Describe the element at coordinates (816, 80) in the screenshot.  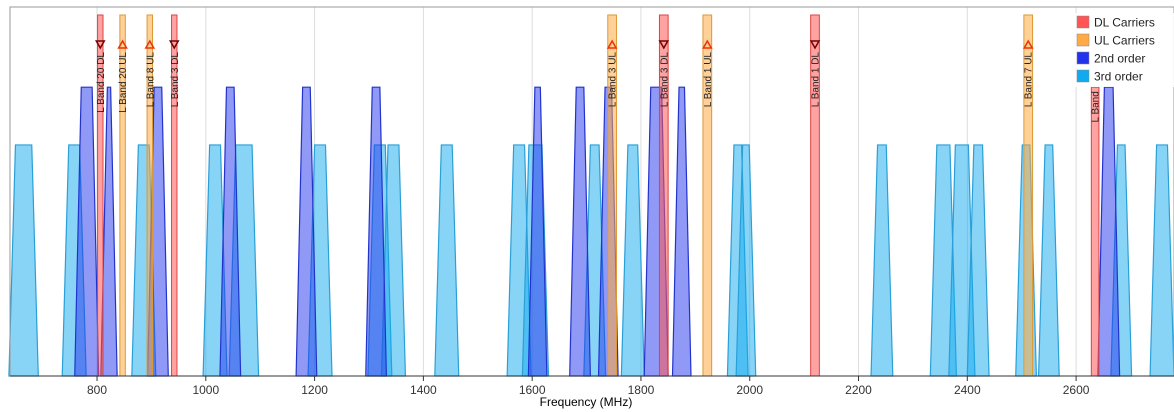
I see `carrier-label: L Band 1 DL` at that location.